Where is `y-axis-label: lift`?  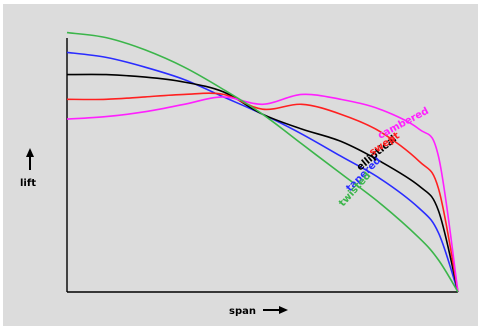
y-axis-label: lift is located at coordinates (28, 183).